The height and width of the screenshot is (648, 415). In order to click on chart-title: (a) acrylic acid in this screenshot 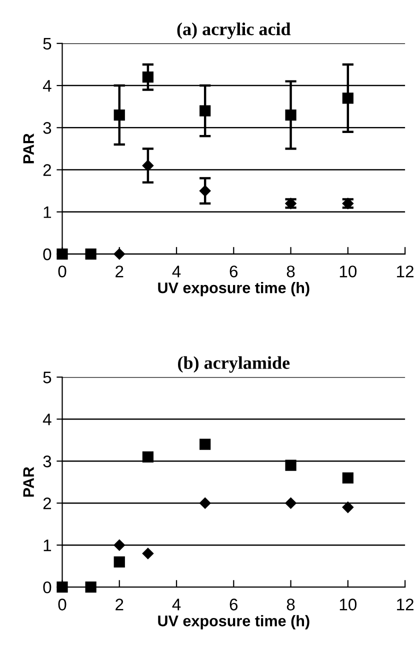, I will do `click(234, 30)`.